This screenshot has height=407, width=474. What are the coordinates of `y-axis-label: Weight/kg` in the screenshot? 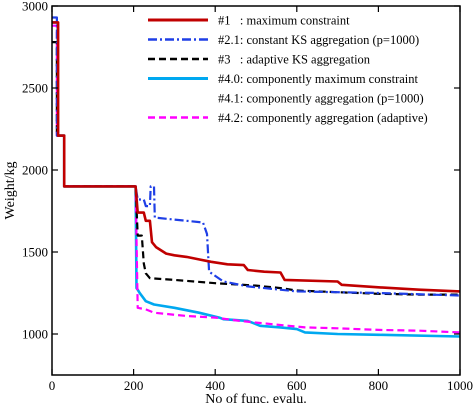 It's located at (10, 191).